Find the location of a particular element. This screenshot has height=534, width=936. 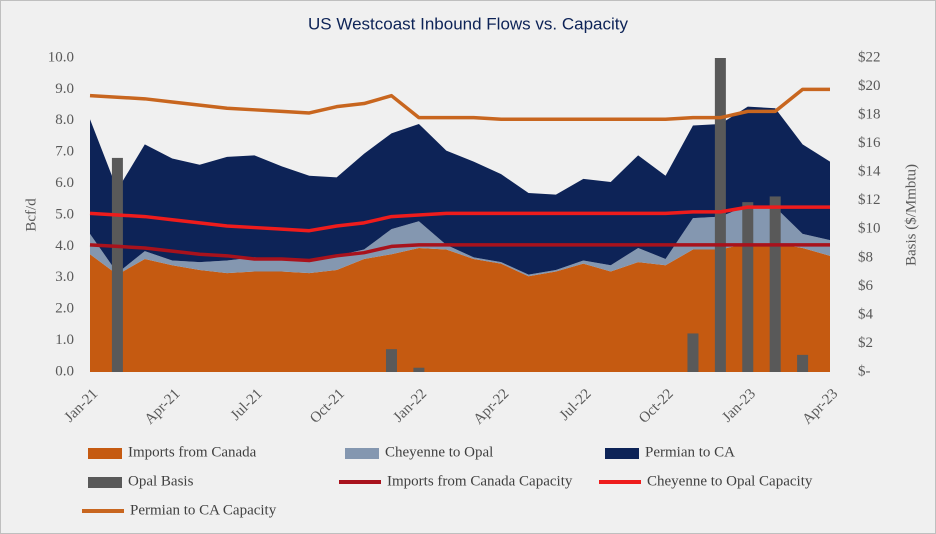

y-tick-label: 0.0 is located at coordinates (64, 371).